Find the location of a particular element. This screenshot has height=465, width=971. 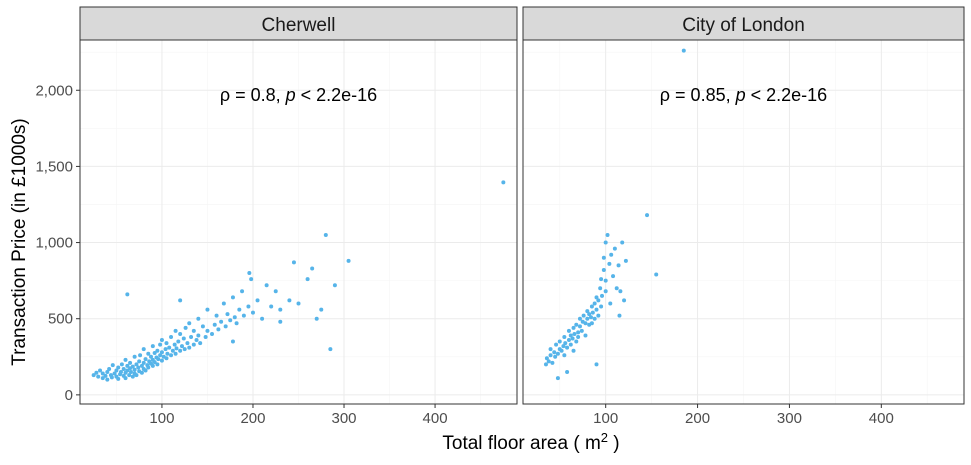

y-tick-label: 0 is located at coordinates (69, 395).